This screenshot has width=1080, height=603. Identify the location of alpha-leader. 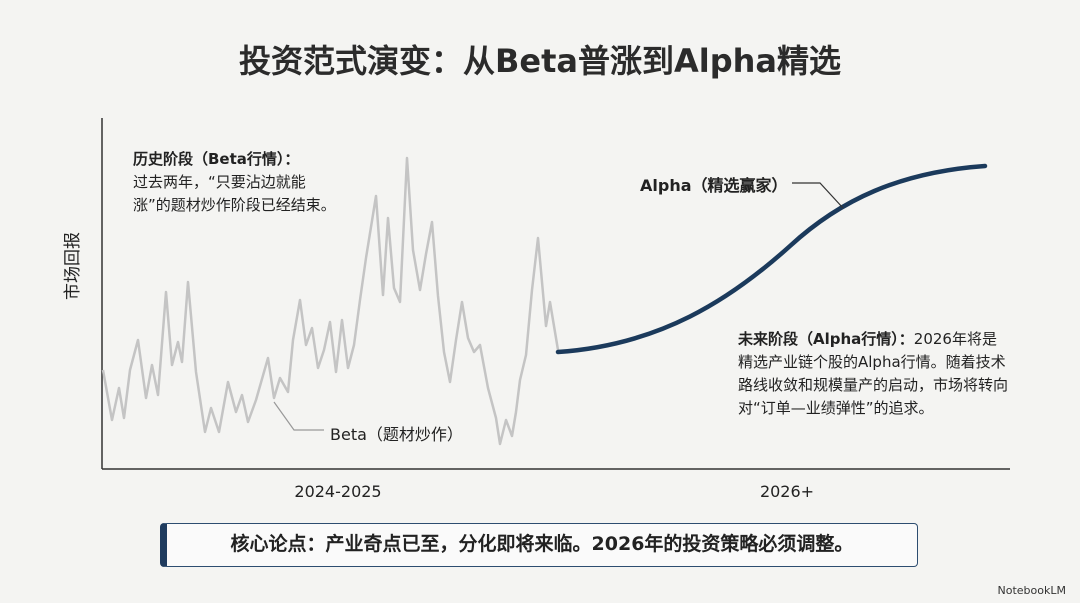
(818, 195).